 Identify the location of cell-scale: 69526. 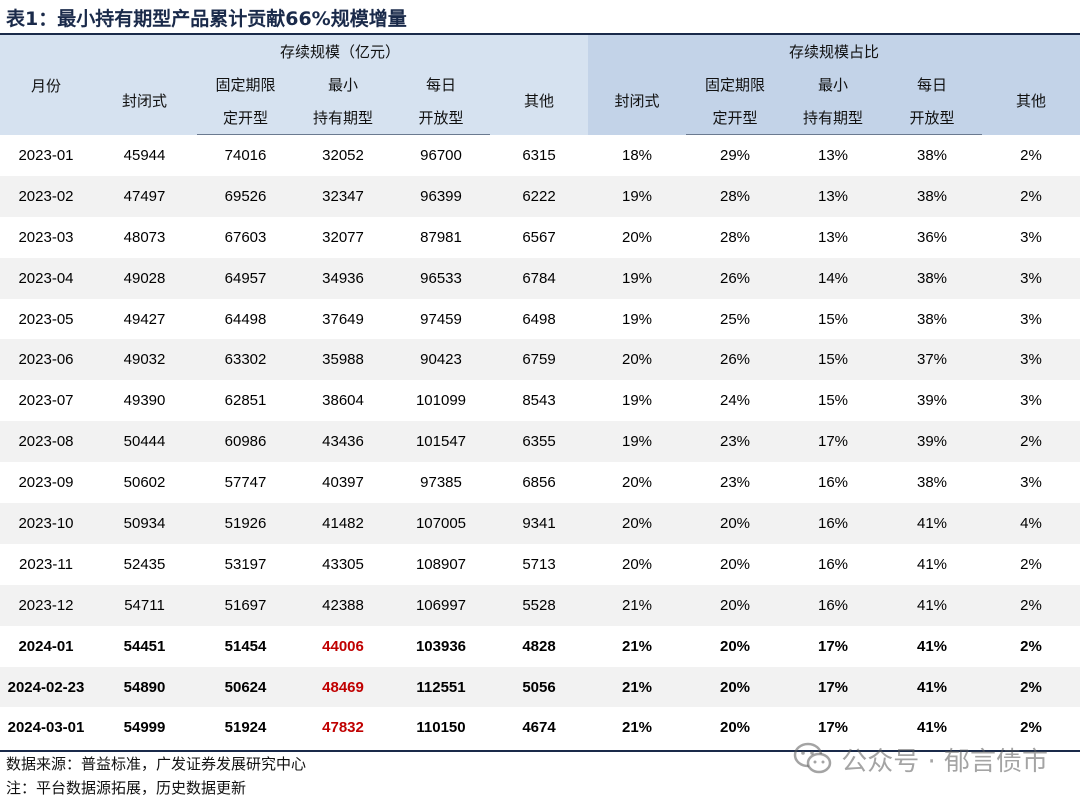
(245, 196).